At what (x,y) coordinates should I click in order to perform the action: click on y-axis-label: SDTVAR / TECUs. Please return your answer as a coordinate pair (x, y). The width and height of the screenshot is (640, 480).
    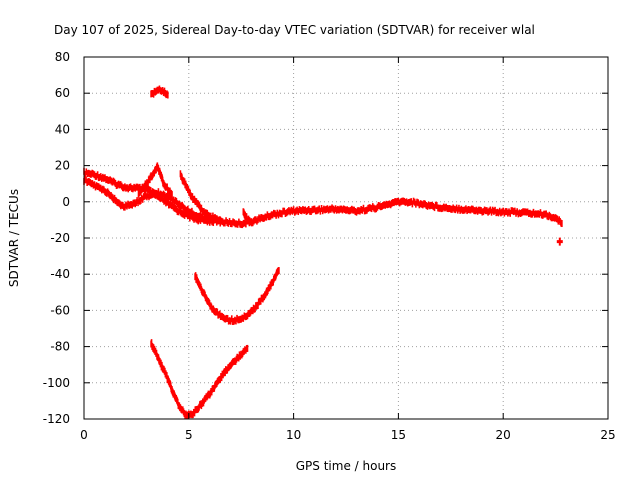
    Looking at the image, I should click on (14, 238).